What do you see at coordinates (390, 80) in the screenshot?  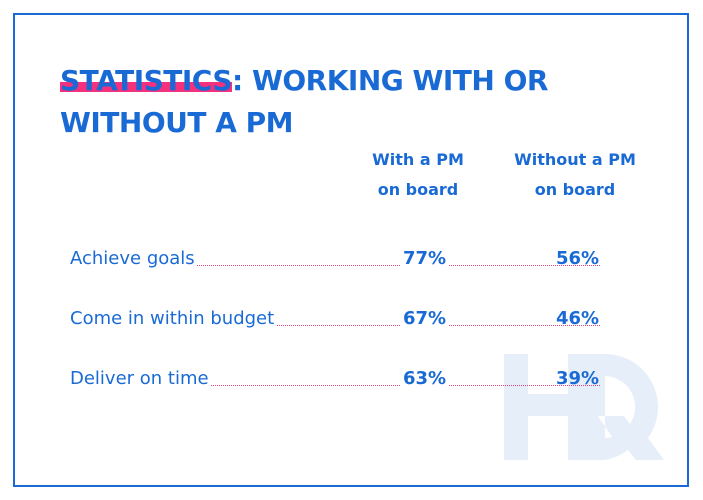 I see `title-line1: : WORKING WITH OR` at bounding box center [390, 80].